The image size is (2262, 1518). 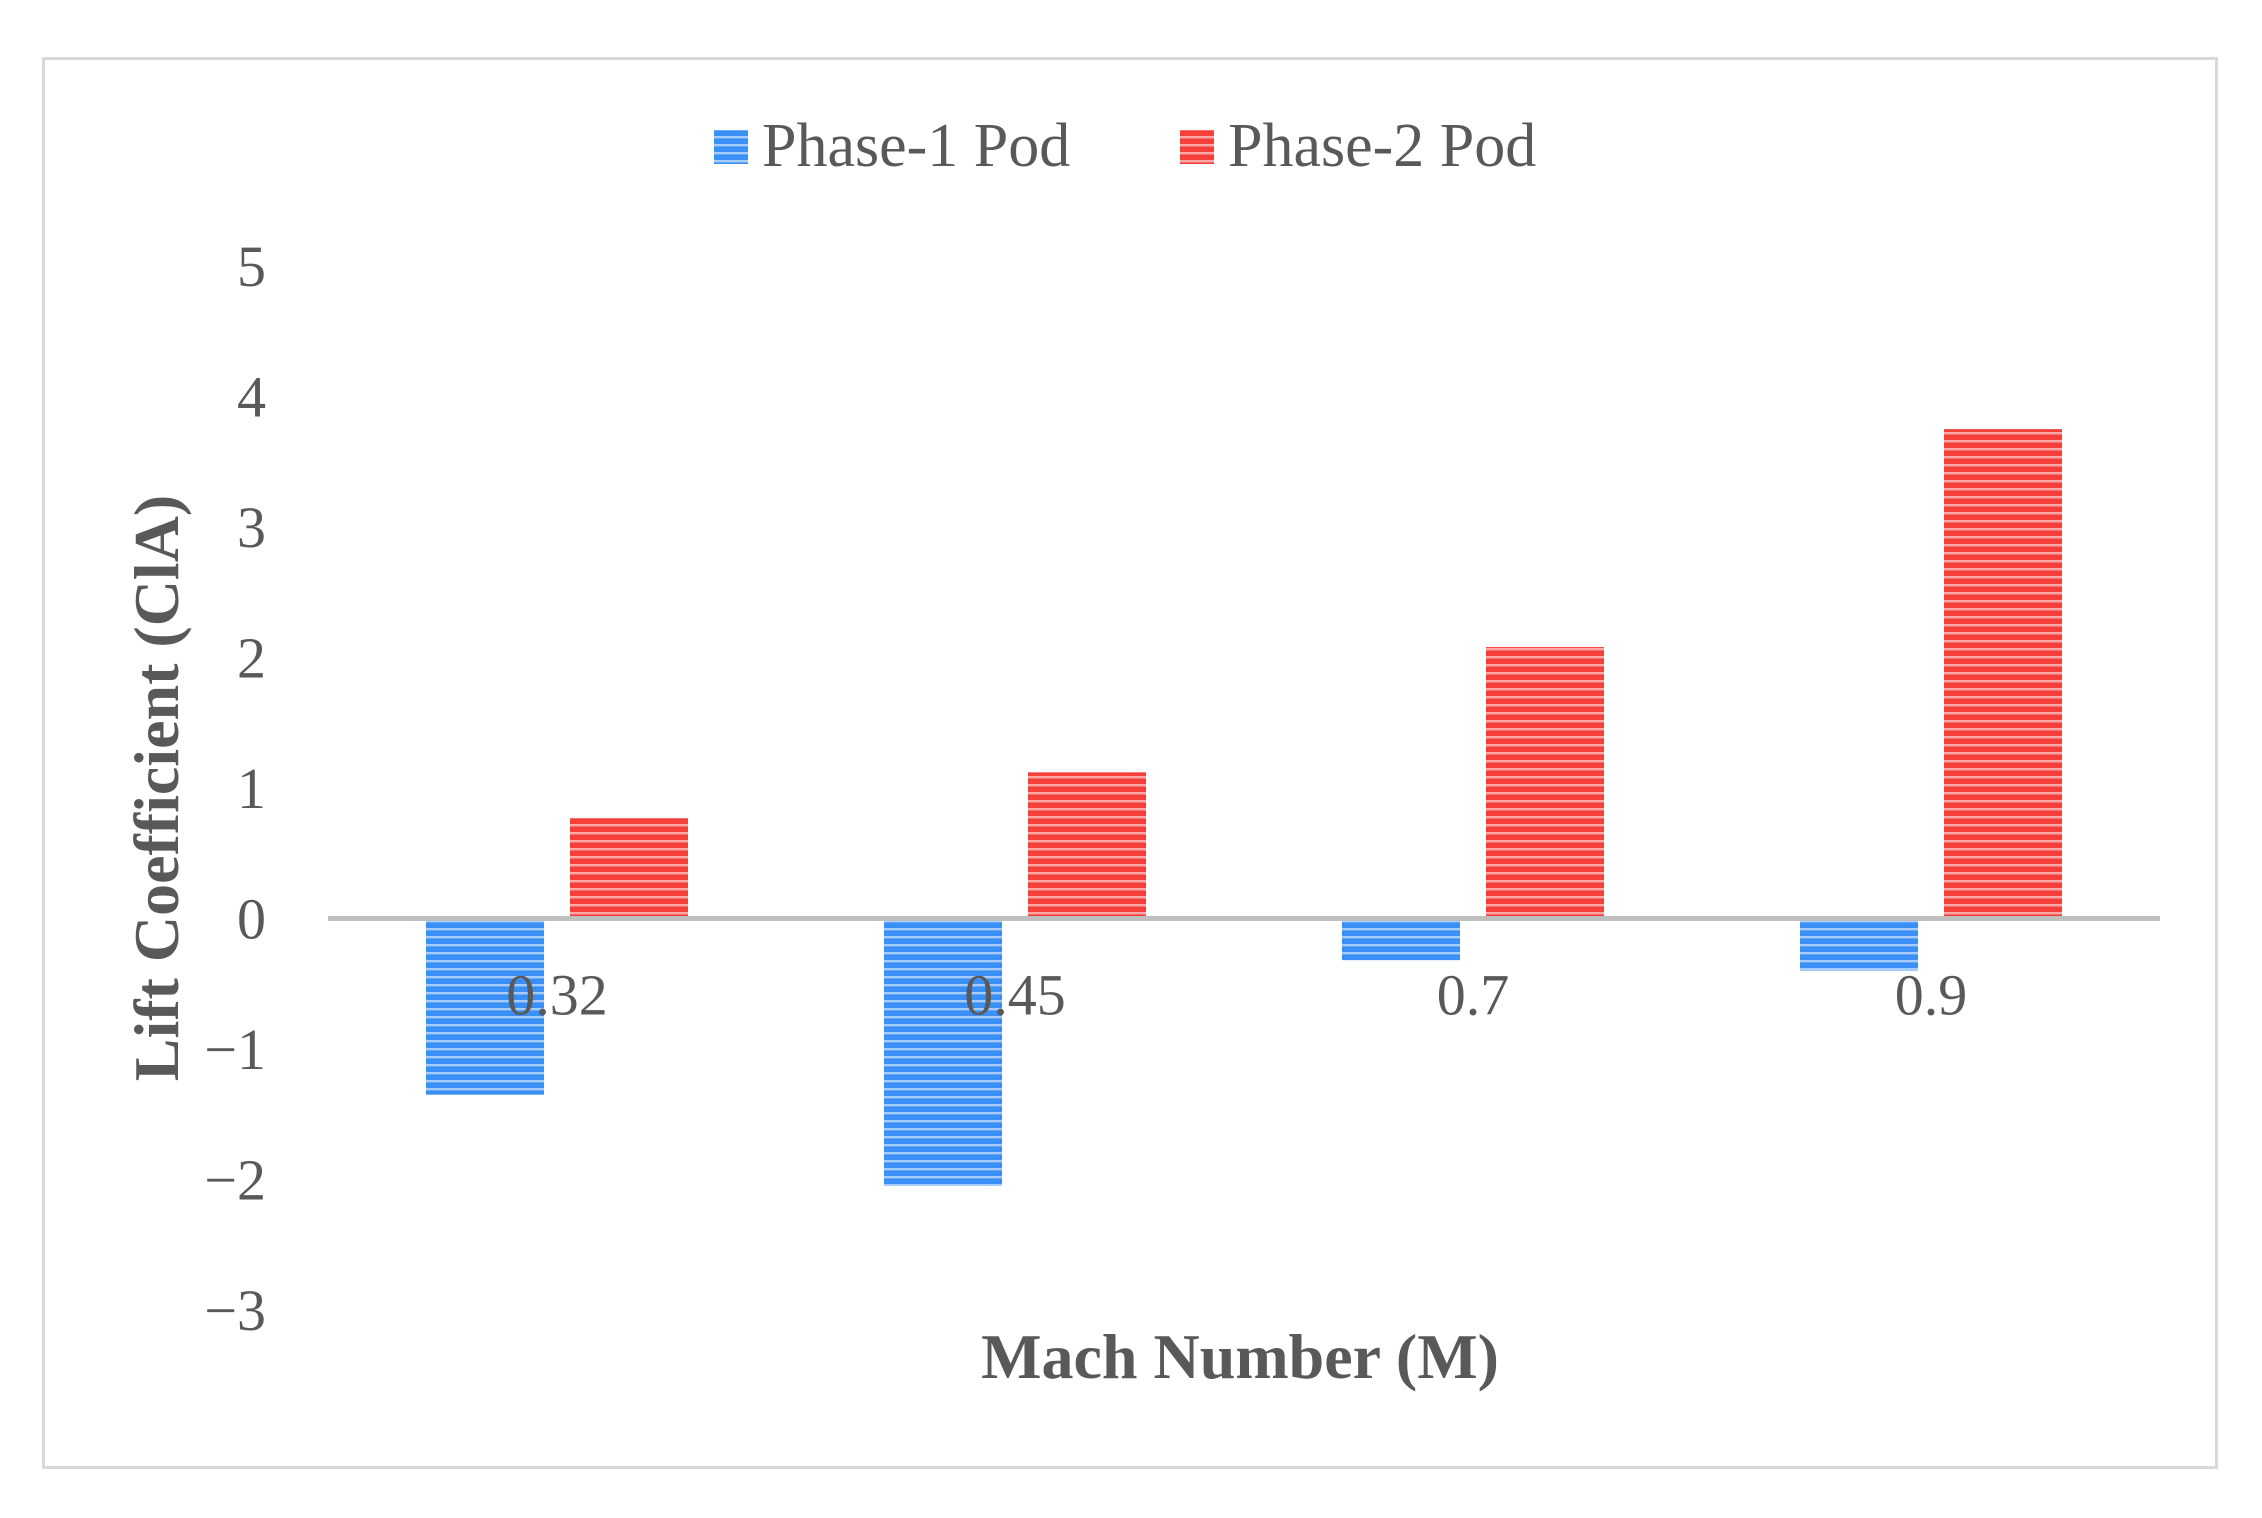 What do you see at coordinates (235, 1049) in the screenshot?
I see `y-tick-label: −1` at bounding box center [235, 1049].